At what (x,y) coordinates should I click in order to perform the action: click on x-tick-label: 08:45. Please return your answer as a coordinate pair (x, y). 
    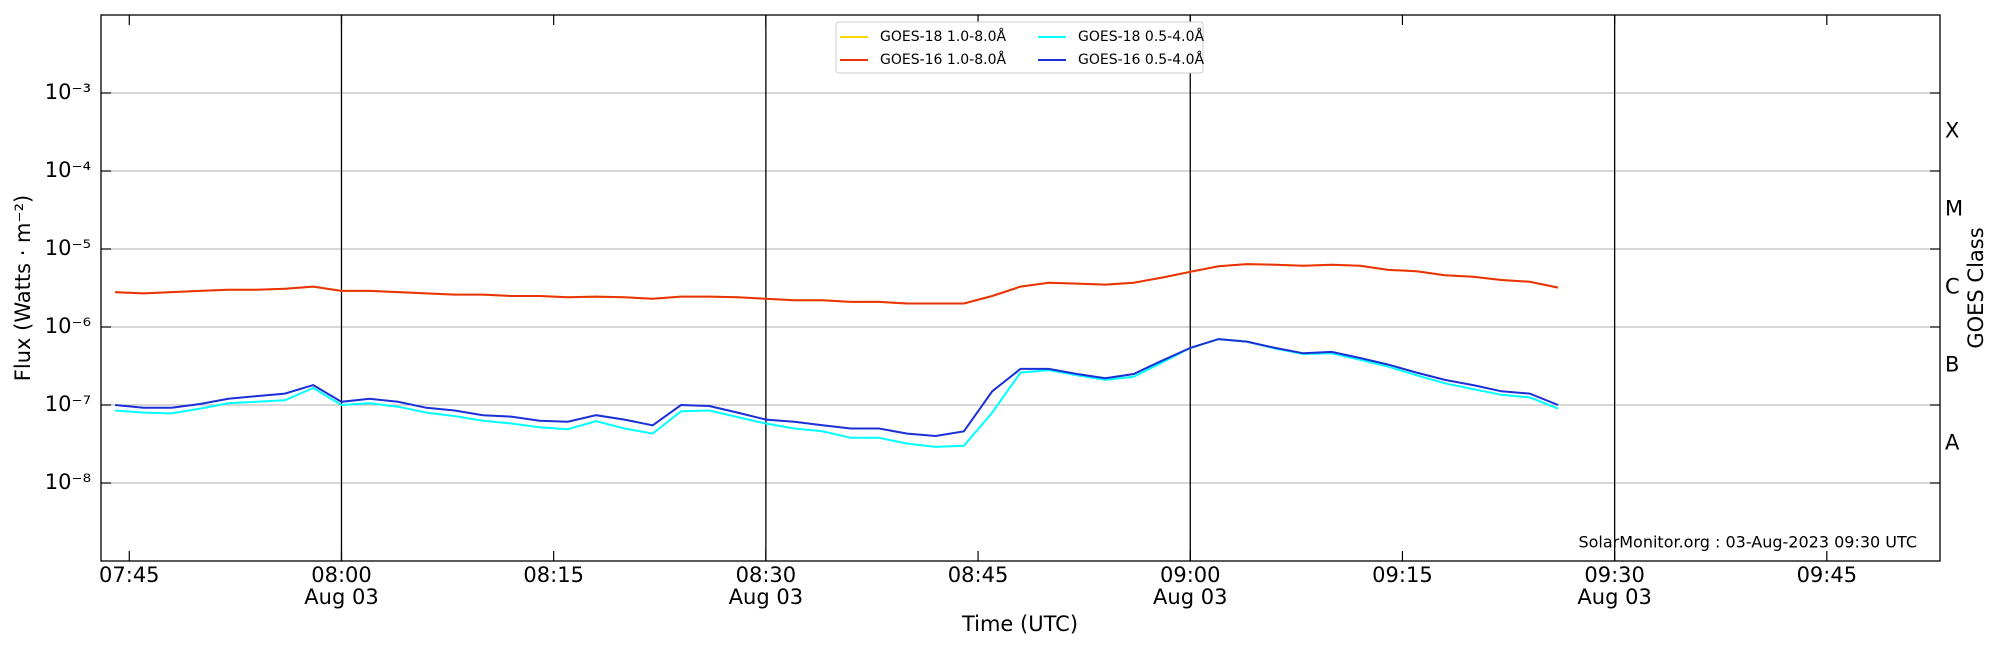
    Looking at the image, I should click on (978, 575).